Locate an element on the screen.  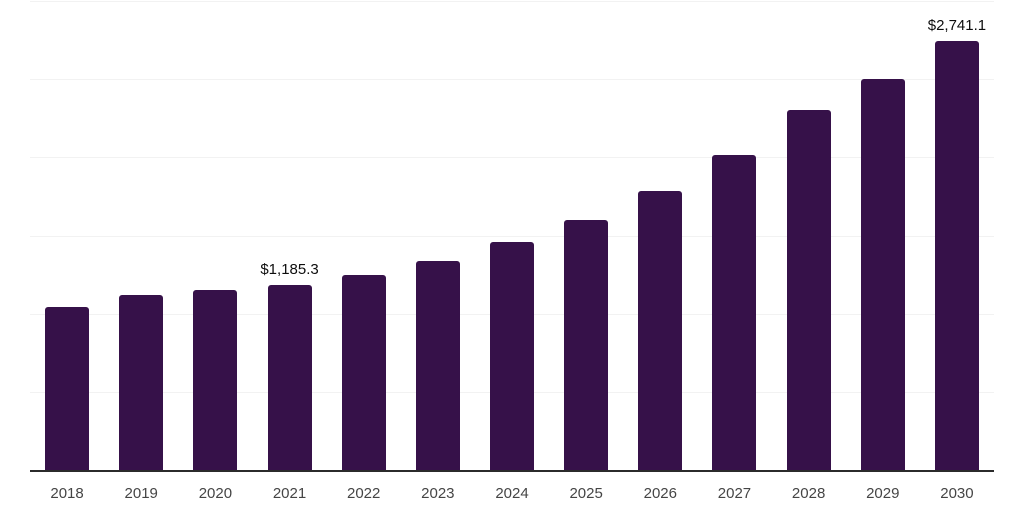
bar-2026 is located at coordinates (660, 330).